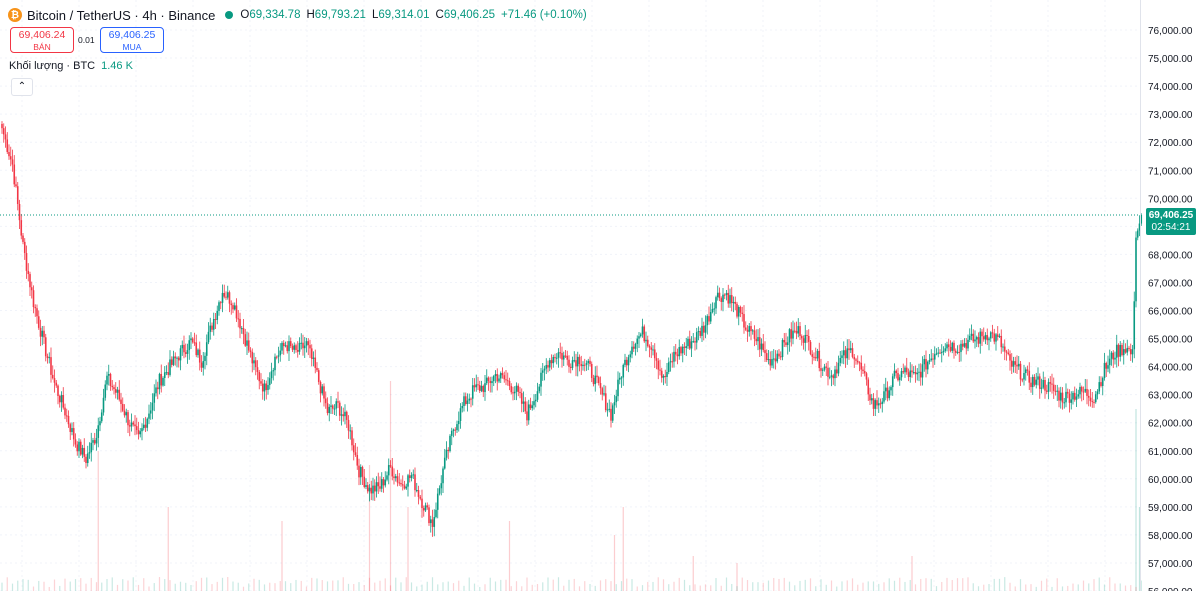 The height and width of the screenshot is (596, 1199). Describe the element at coordinates (42, 40) in the screenshot. I see `sell-button: 69,406.24 BÁN` at that location.